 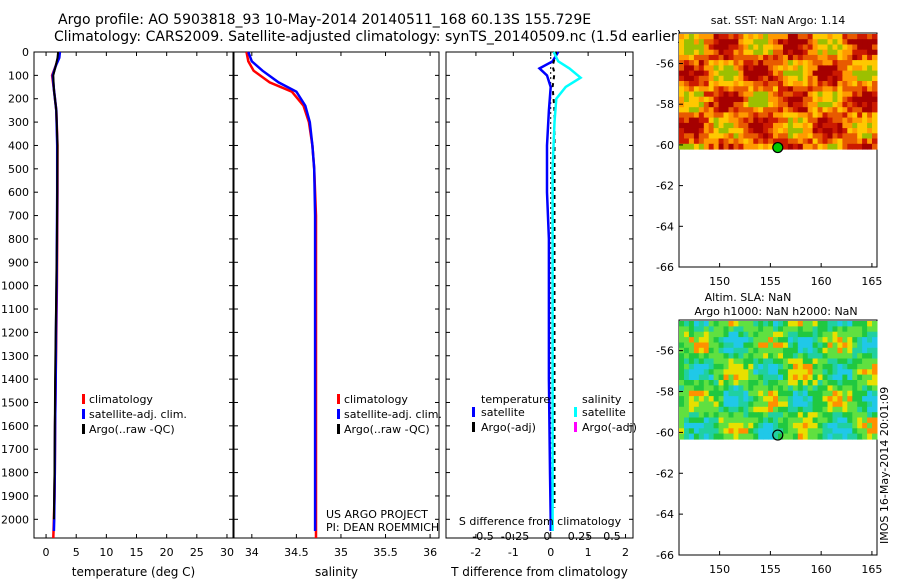 What do you see at coordinates (18, 99) in the screenshot?
I see `y-tick-label: 200` at bounding box center [18, 99].